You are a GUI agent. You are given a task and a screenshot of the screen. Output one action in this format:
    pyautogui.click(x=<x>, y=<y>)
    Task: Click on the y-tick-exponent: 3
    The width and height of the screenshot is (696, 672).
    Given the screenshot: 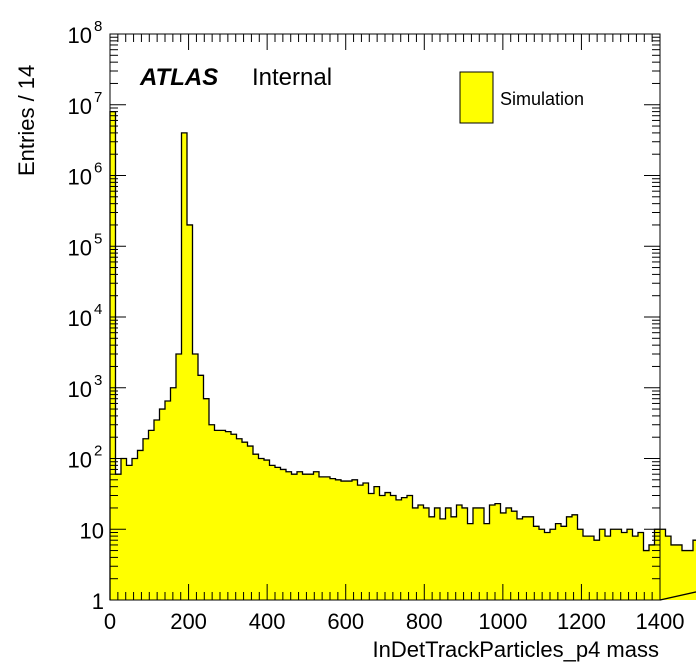 What is the action you would take?
    pyautogui.click(x=98, y=380)
    